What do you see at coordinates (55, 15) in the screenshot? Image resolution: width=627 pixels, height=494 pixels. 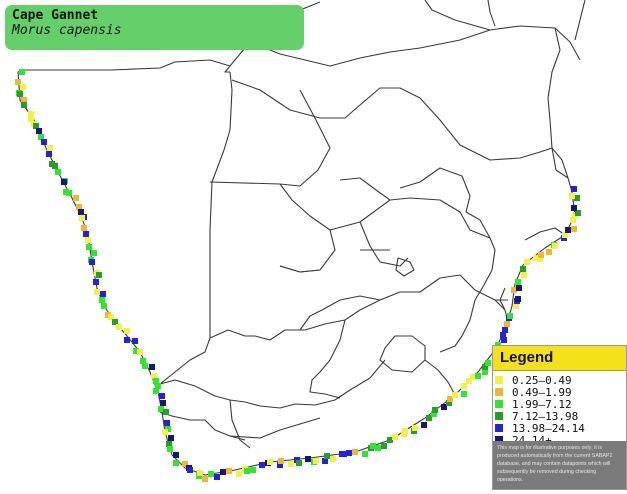 I see `species-common-name: Cape Gannet` at bounding box center [55, 15].